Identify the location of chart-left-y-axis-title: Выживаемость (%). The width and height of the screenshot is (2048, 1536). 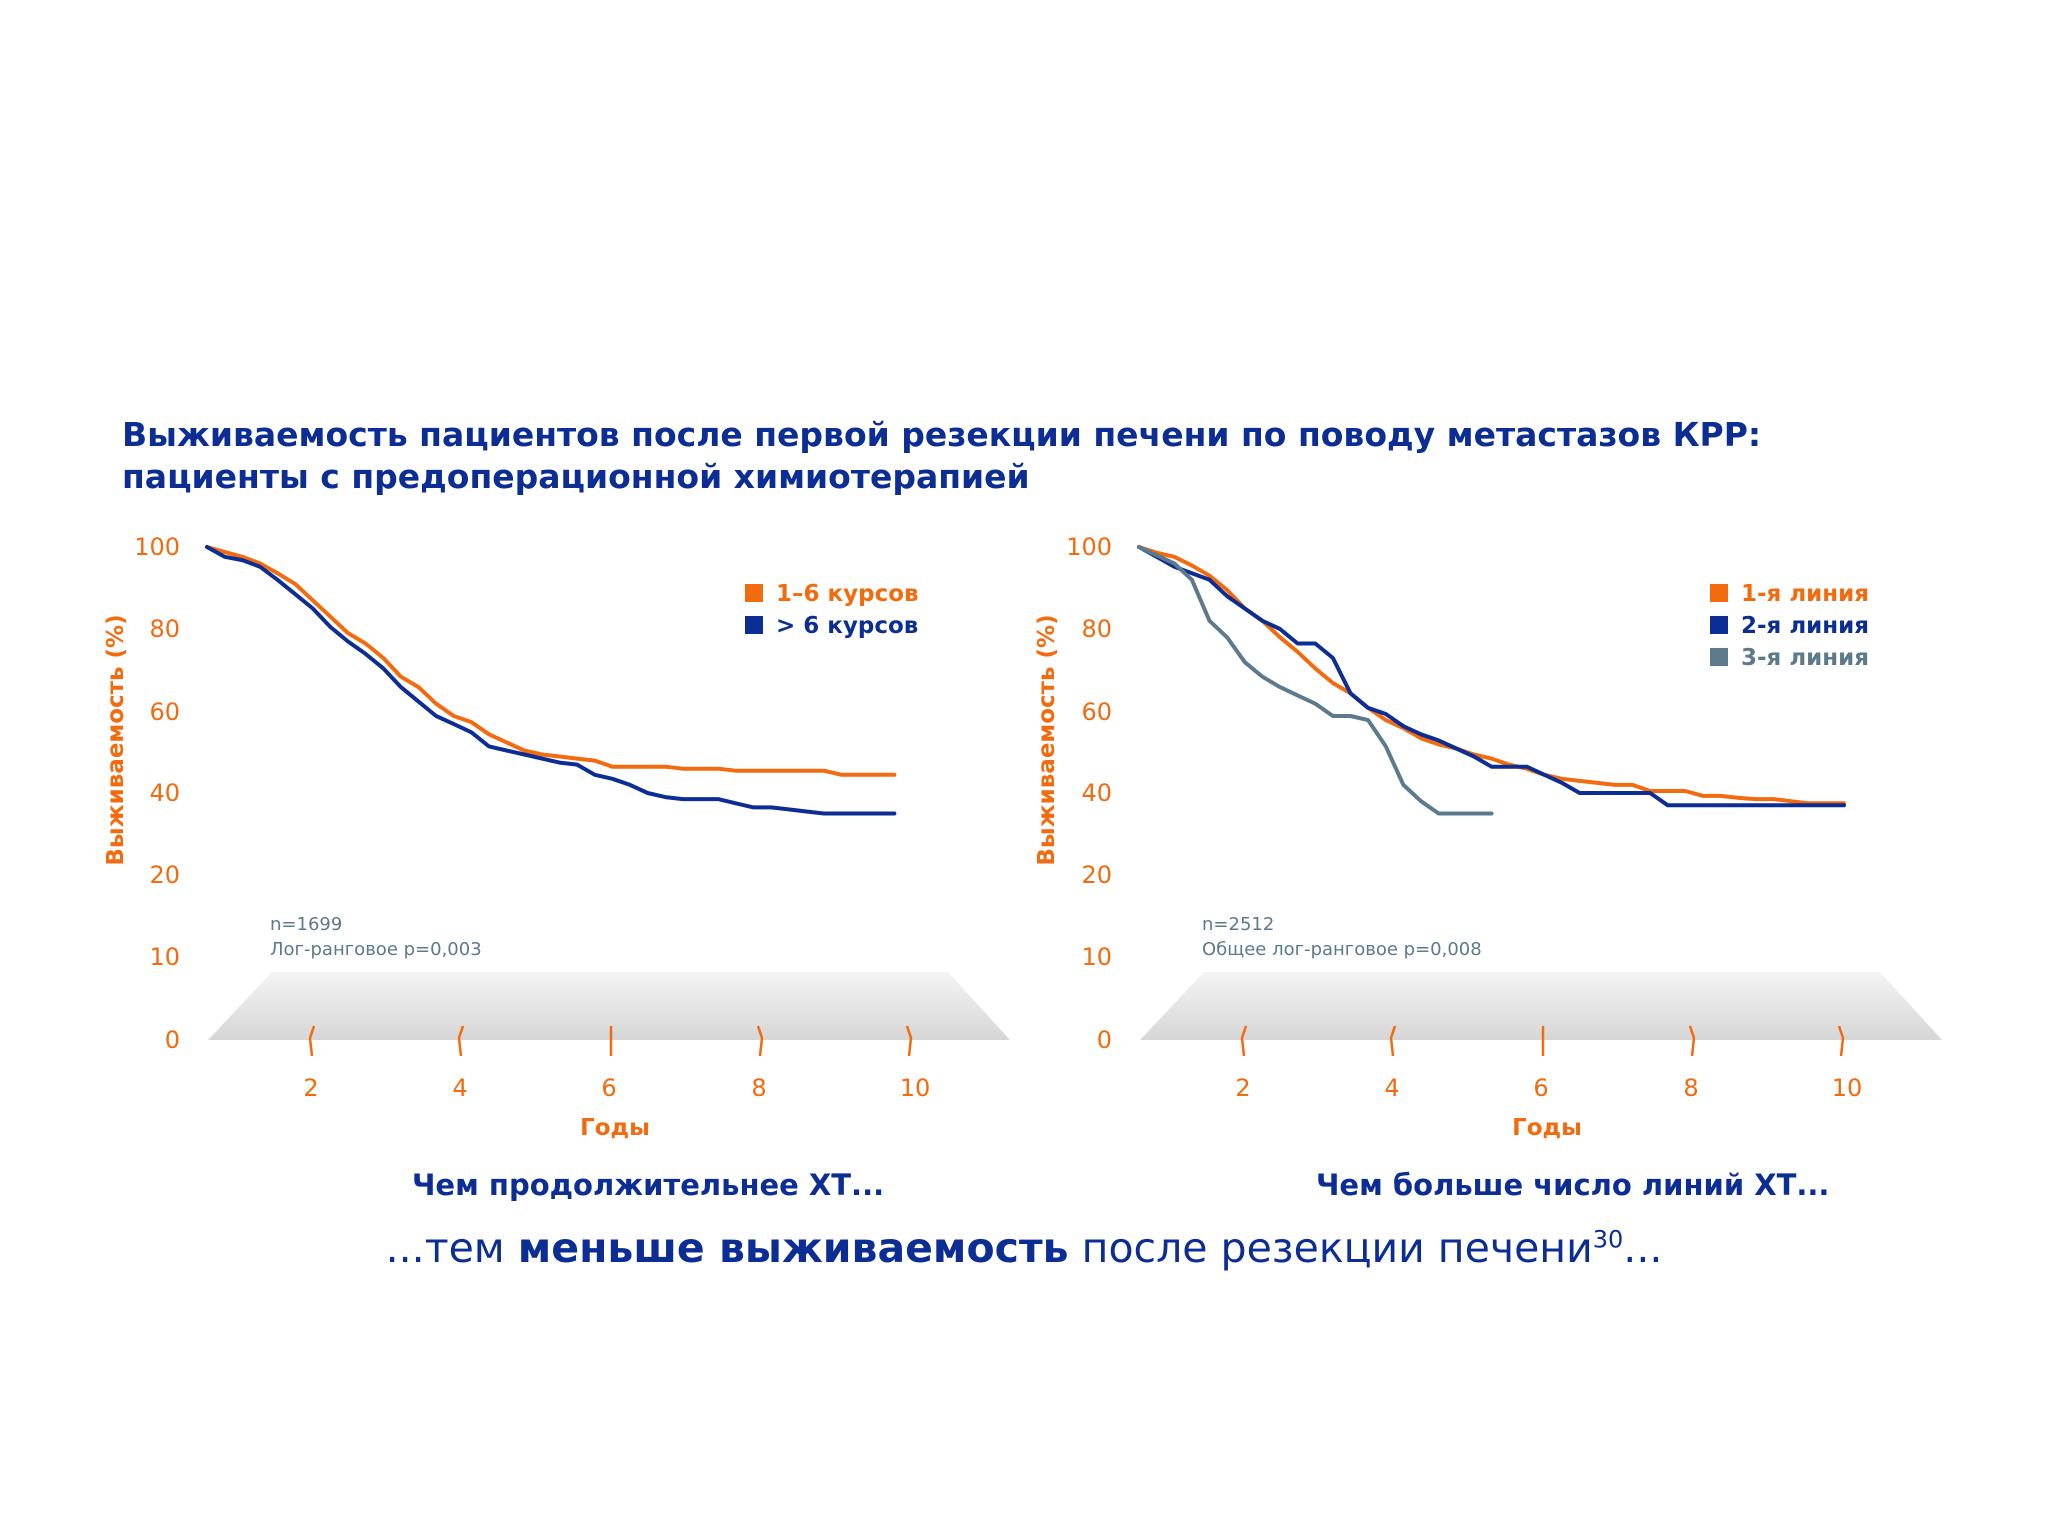
(116, 739).